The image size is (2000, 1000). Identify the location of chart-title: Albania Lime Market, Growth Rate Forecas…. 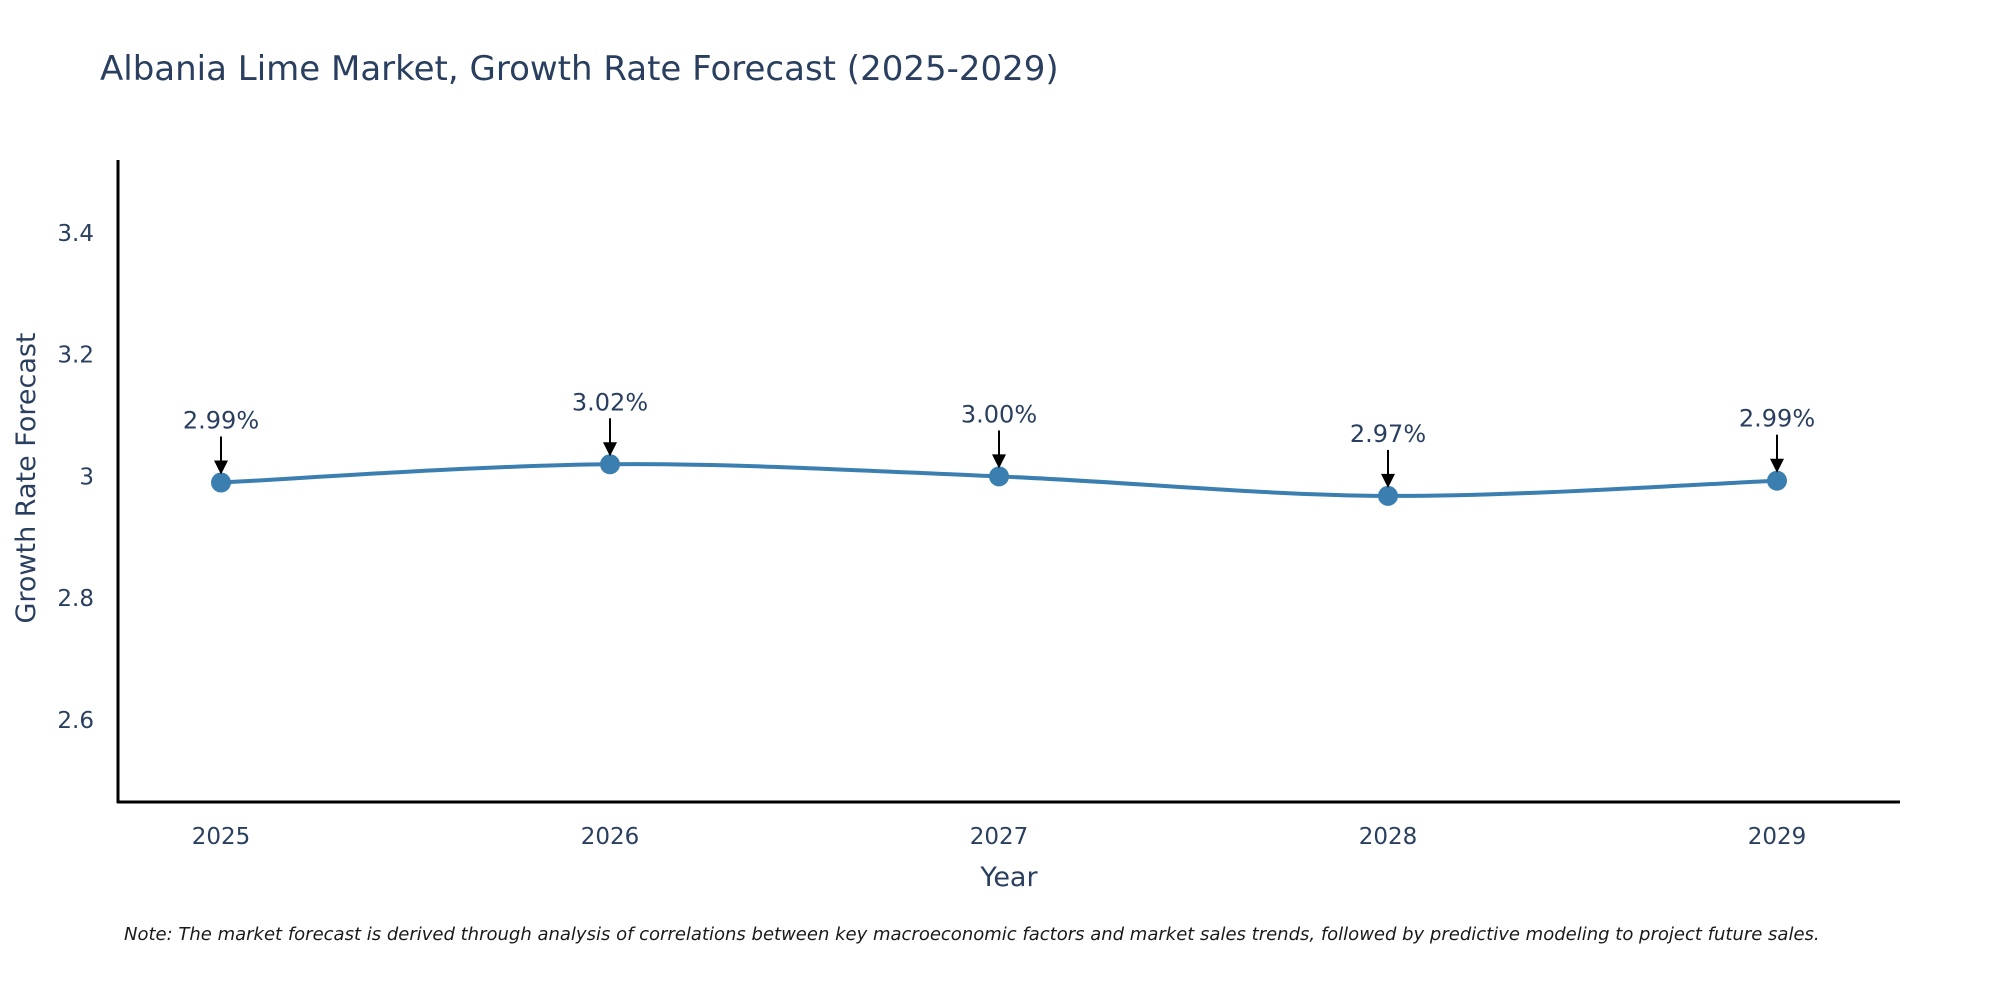
(579, 69).